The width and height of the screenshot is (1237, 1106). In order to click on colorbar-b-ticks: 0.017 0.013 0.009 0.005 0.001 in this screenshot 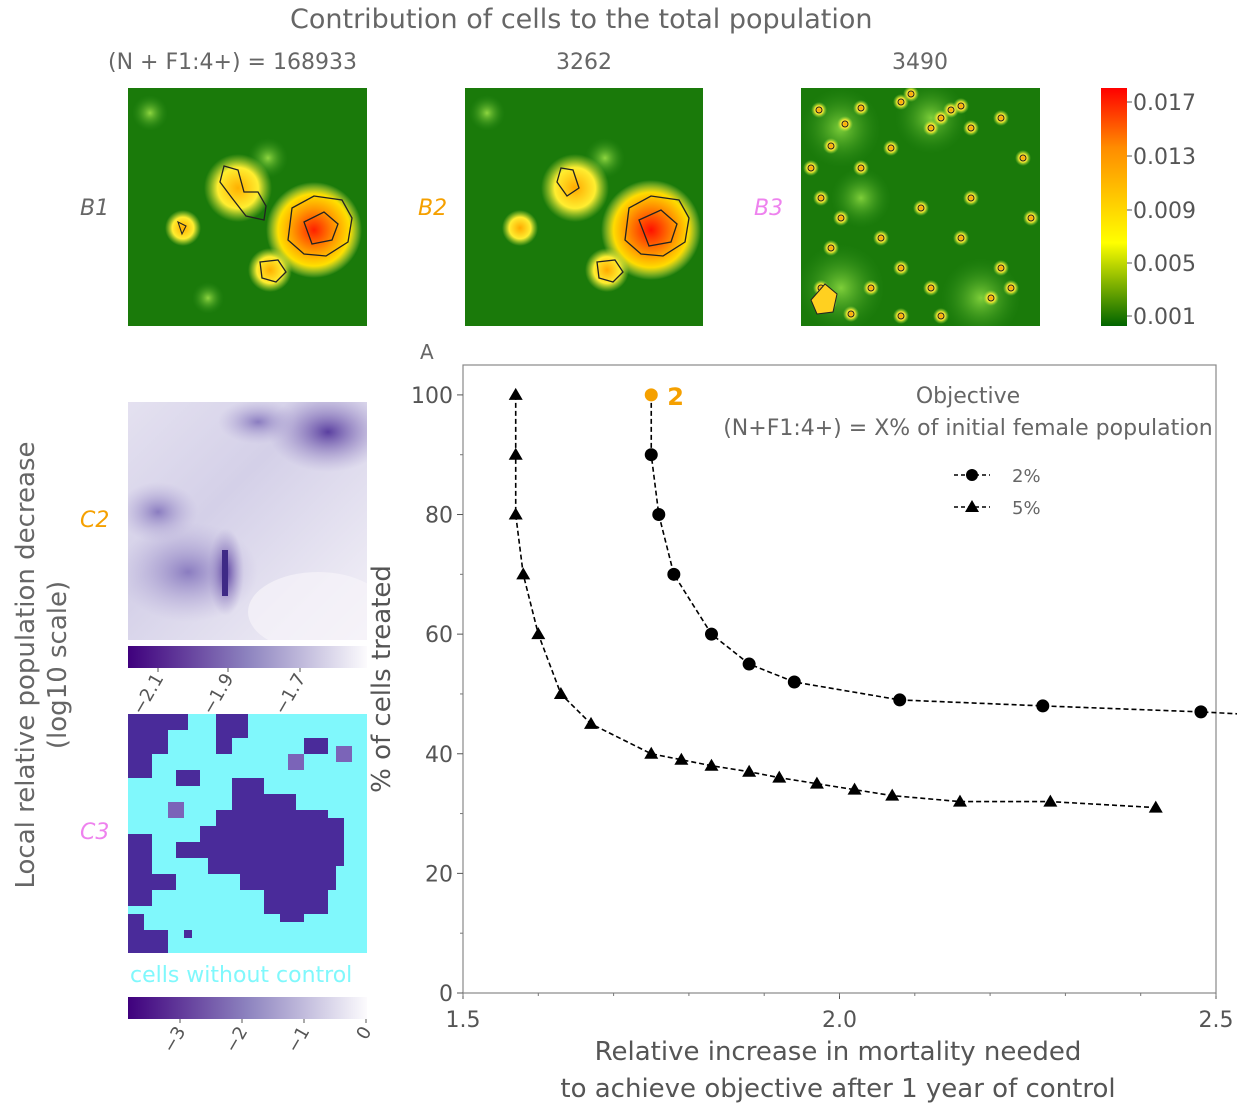, I will do `click(1161, 209)`.